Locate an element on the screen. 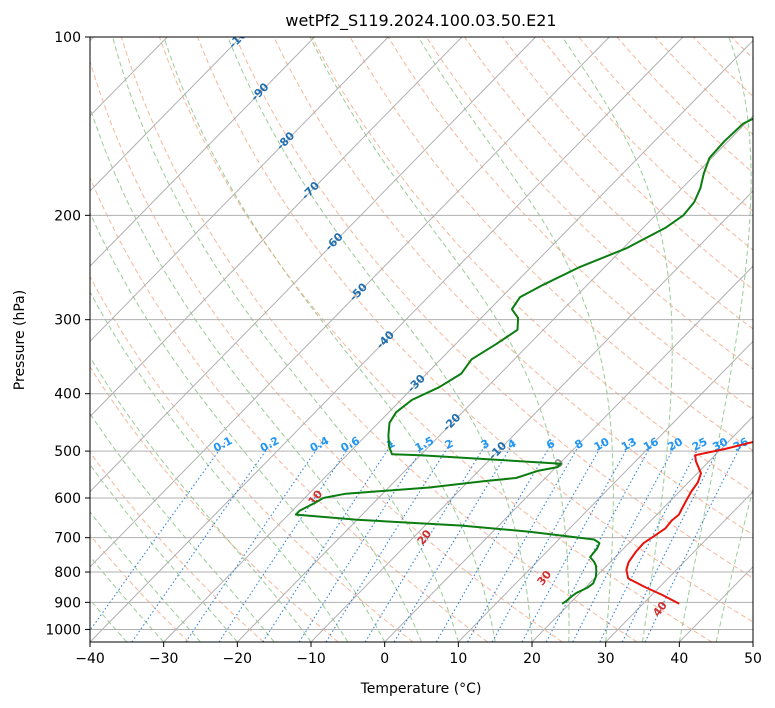  y-tick-label: 500 is located at coordinates (67, 452).